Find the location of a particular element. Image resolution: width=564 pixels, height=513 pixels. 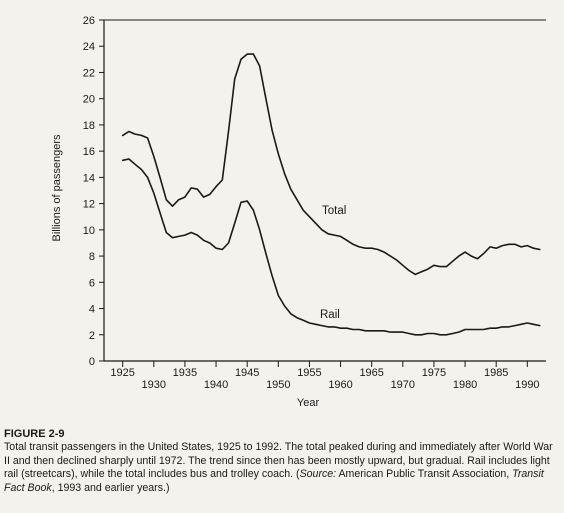

x-tick-label: 1950 is located at coordinates (278, 385).